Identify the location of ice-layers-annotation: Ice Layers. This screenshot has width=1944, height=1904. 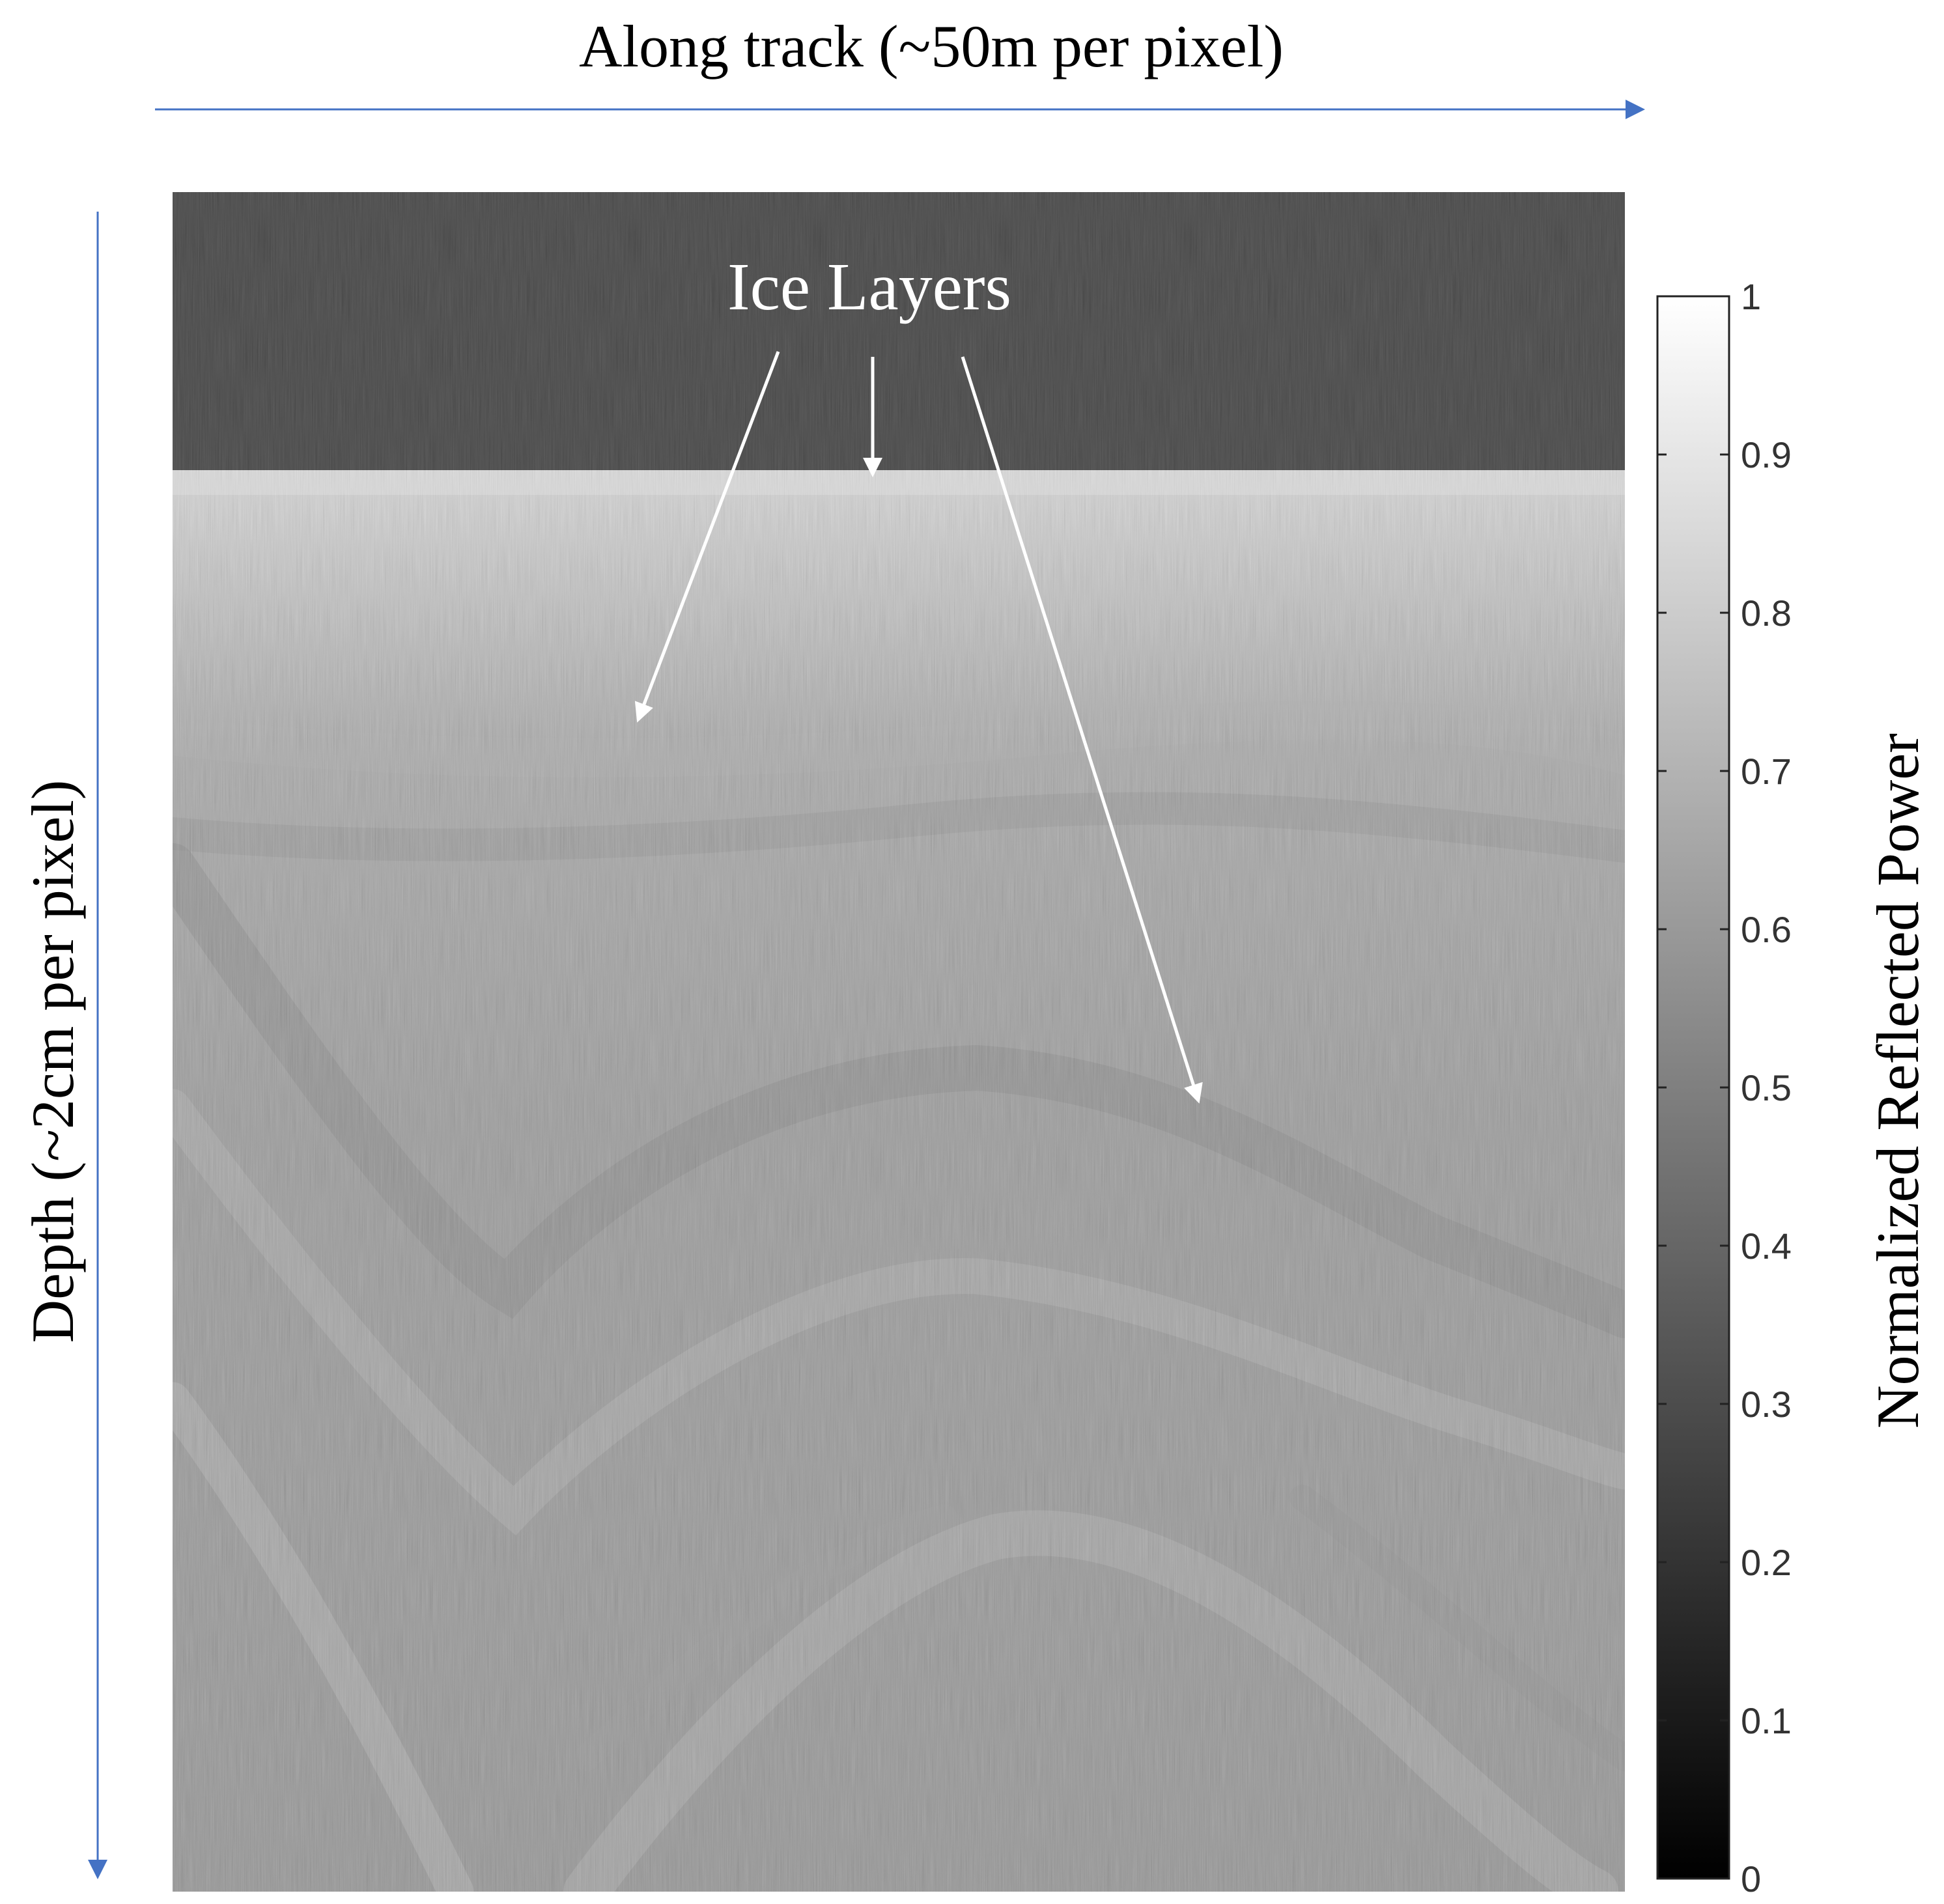
(869, 287).